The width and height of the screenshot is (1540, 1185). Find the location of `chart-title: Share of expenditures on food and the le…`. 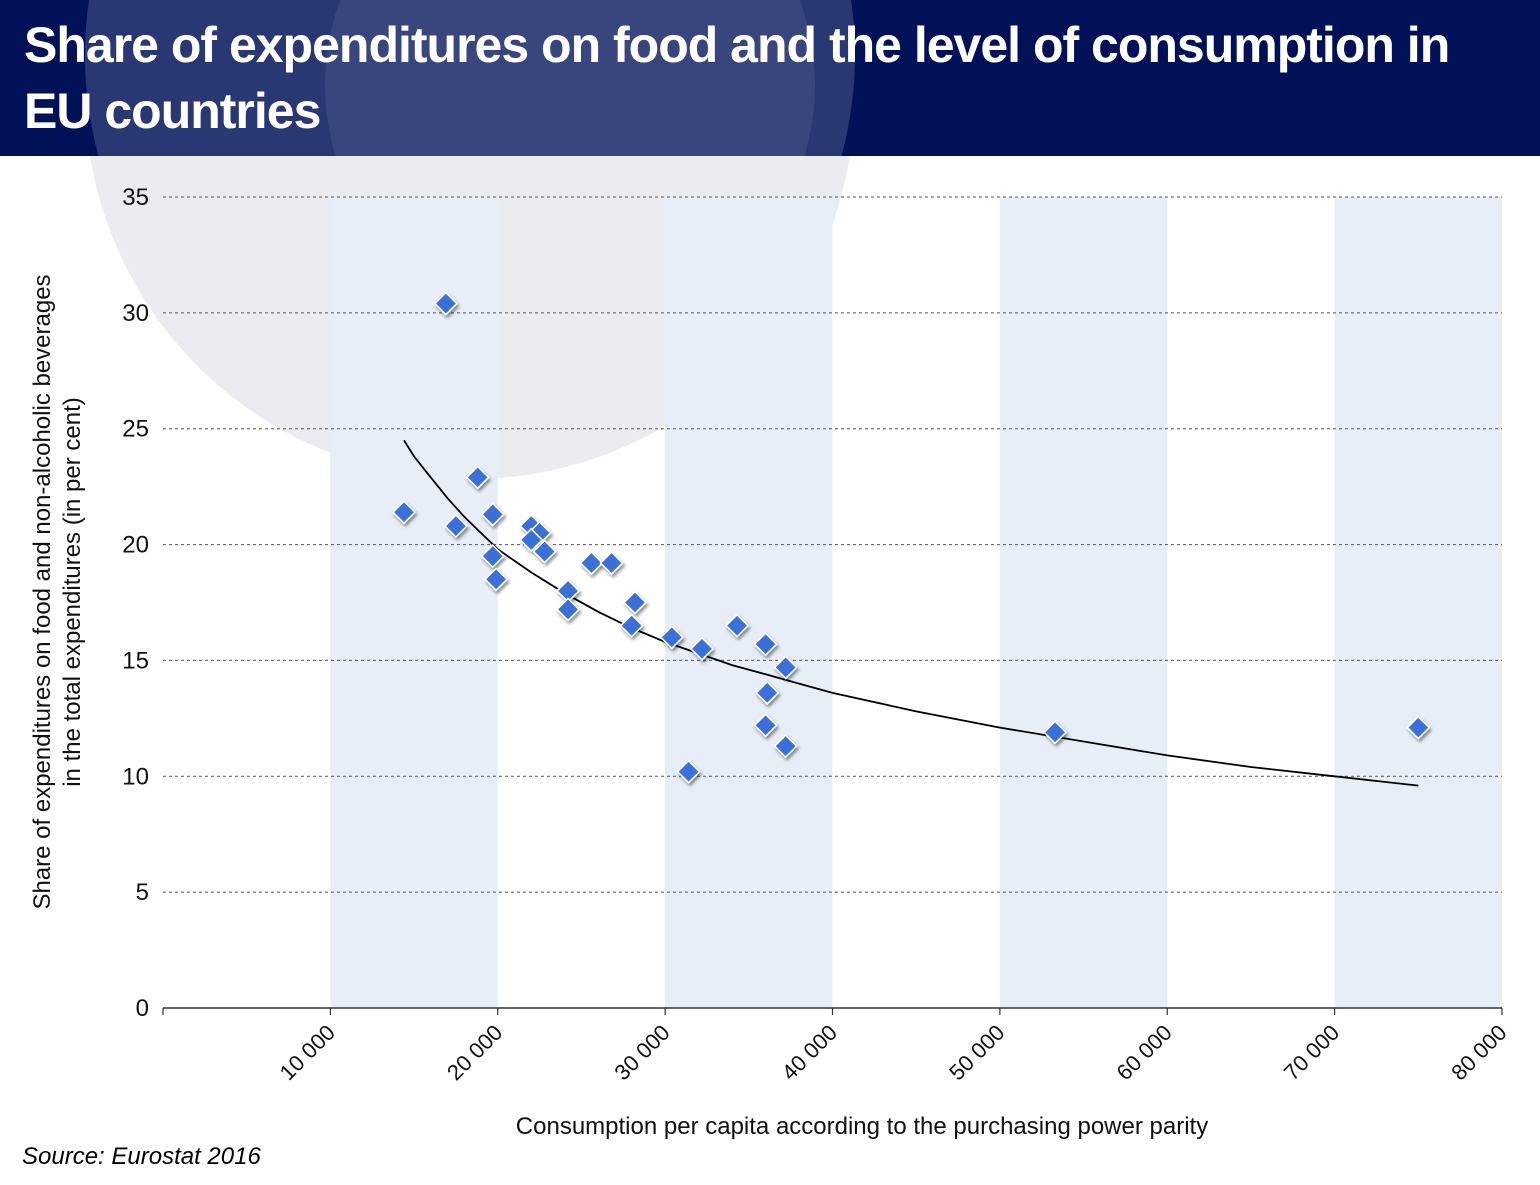

chart-title: Share of expenditures on food and the le… is located at coordinates (737, 78).